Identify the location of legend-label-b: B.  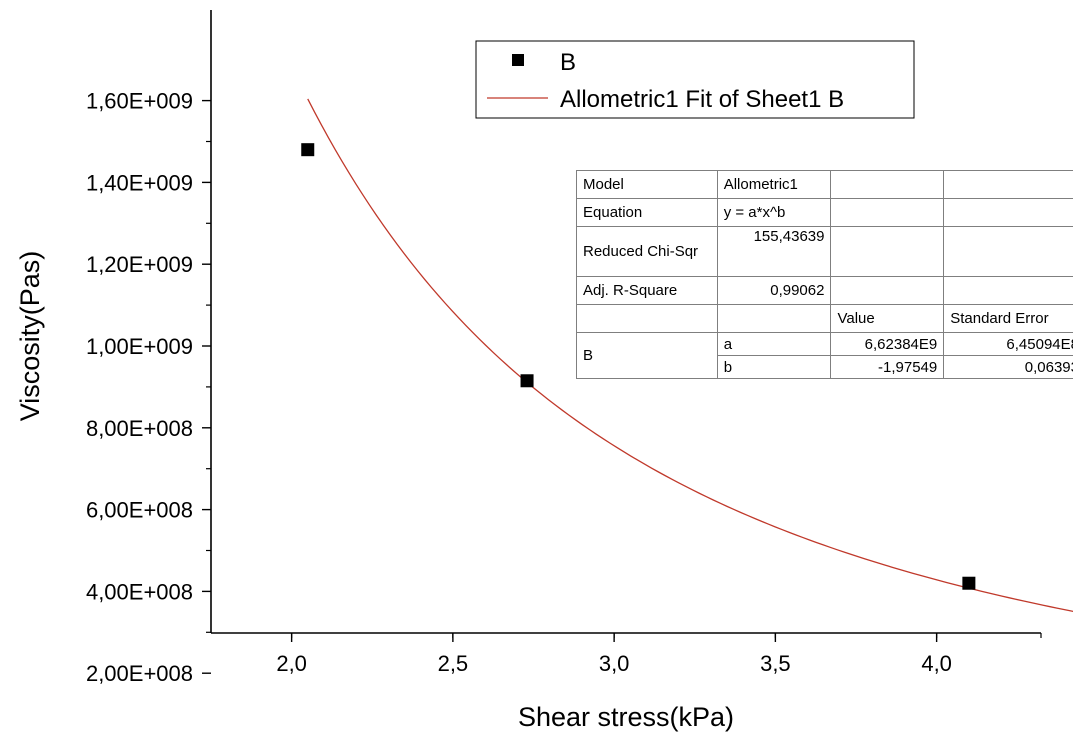
(568, 62).